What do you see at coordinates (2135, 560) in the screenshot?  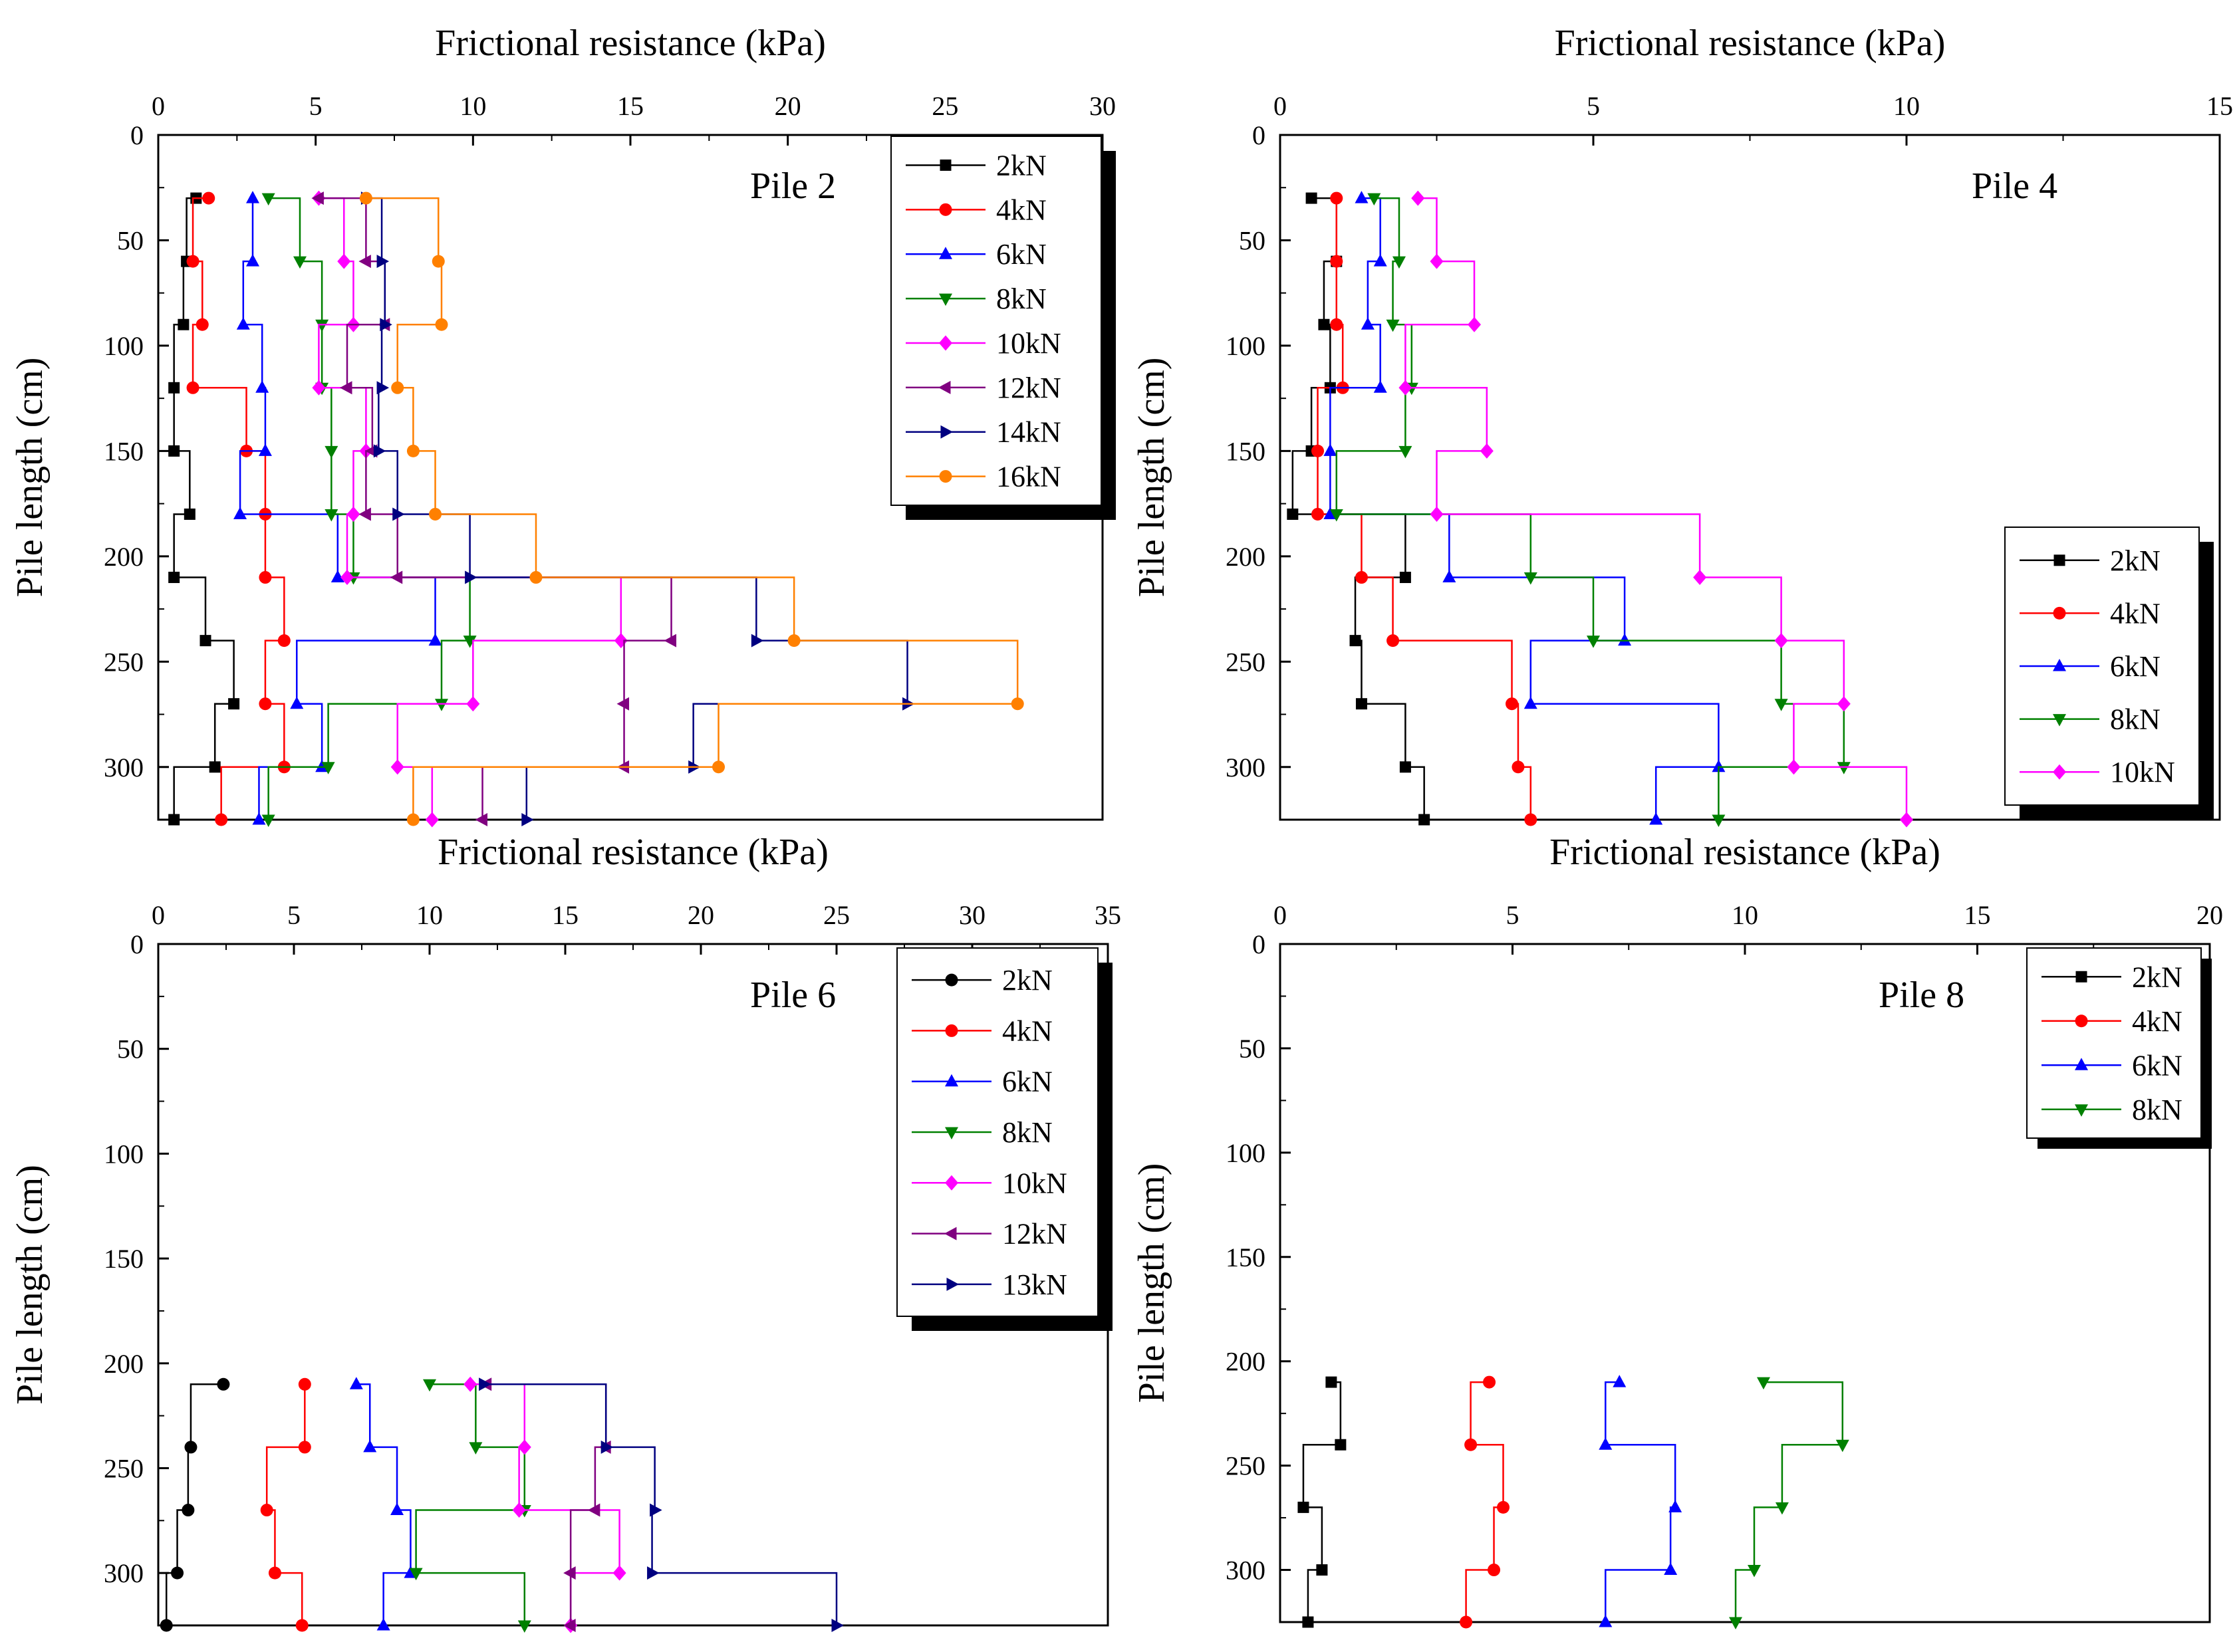 I see `legend-label: 2kN` at bounding box center [2135, 560].